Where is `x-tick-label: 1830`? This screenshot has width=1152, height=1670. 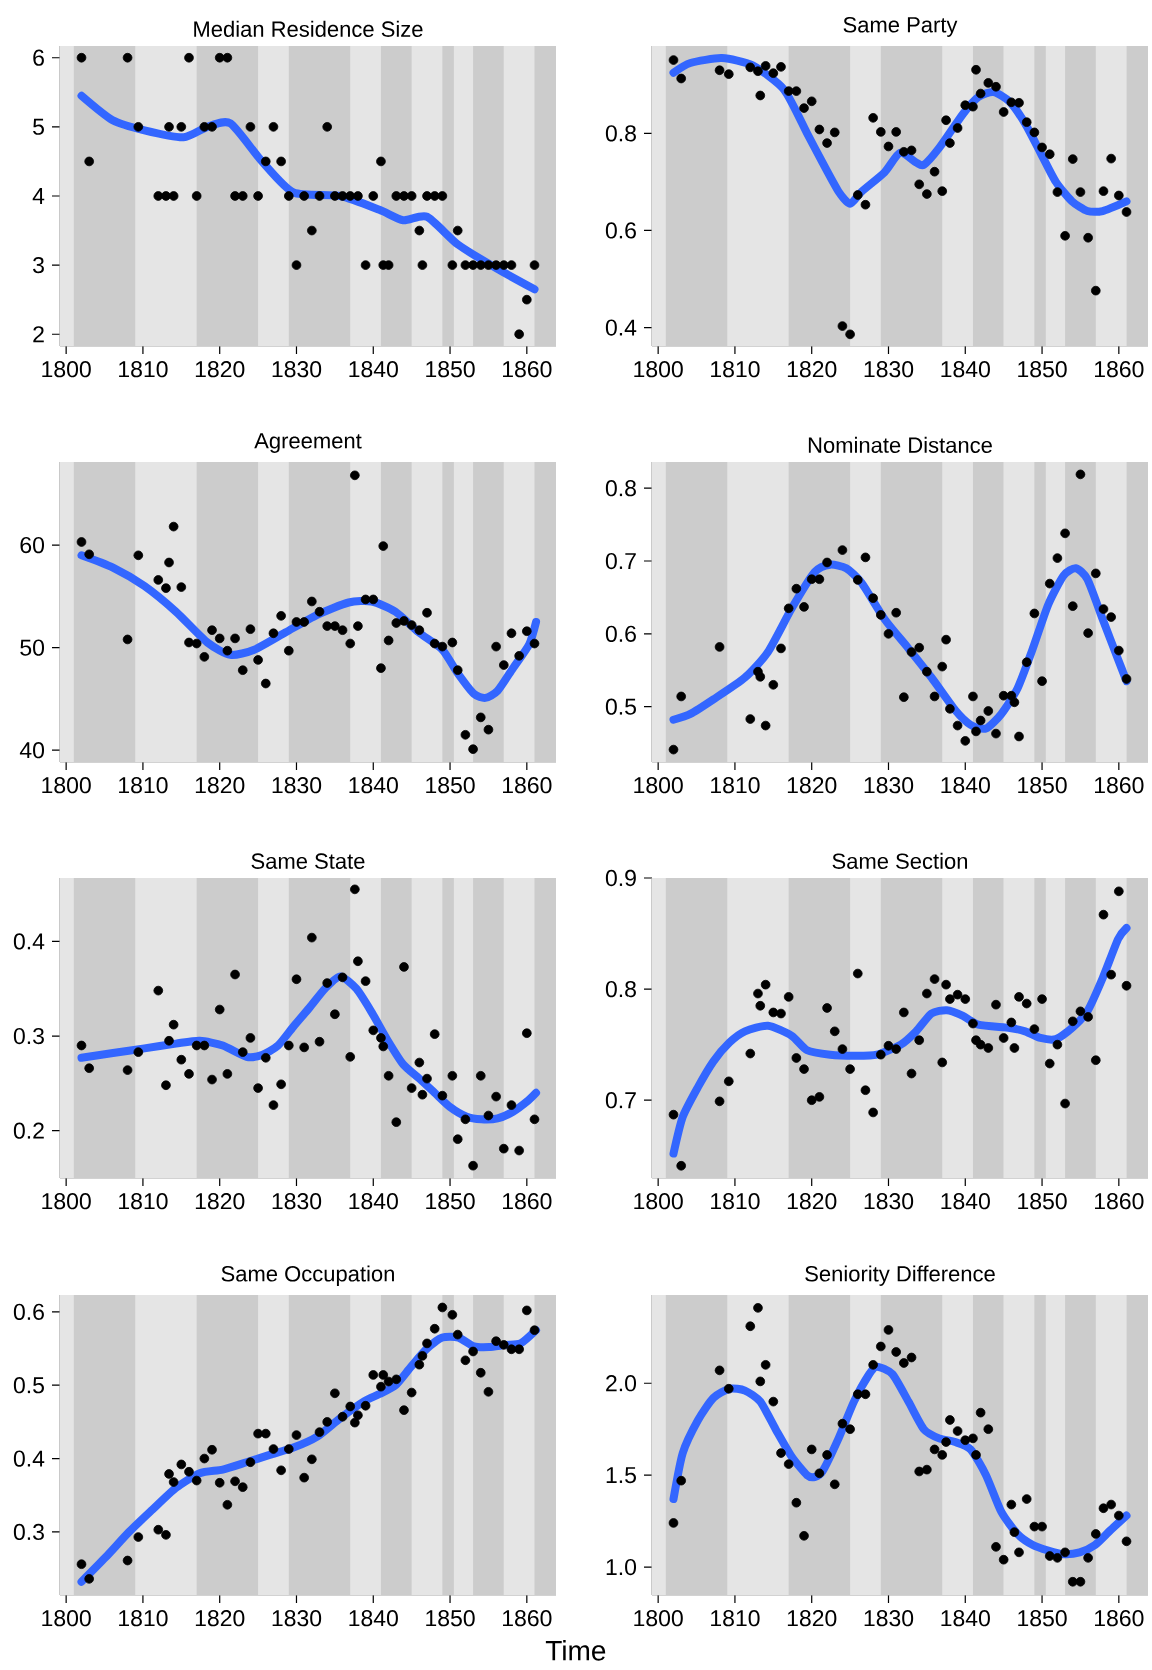 x-tick-label: 1830 is located at coordinates (297, 785).